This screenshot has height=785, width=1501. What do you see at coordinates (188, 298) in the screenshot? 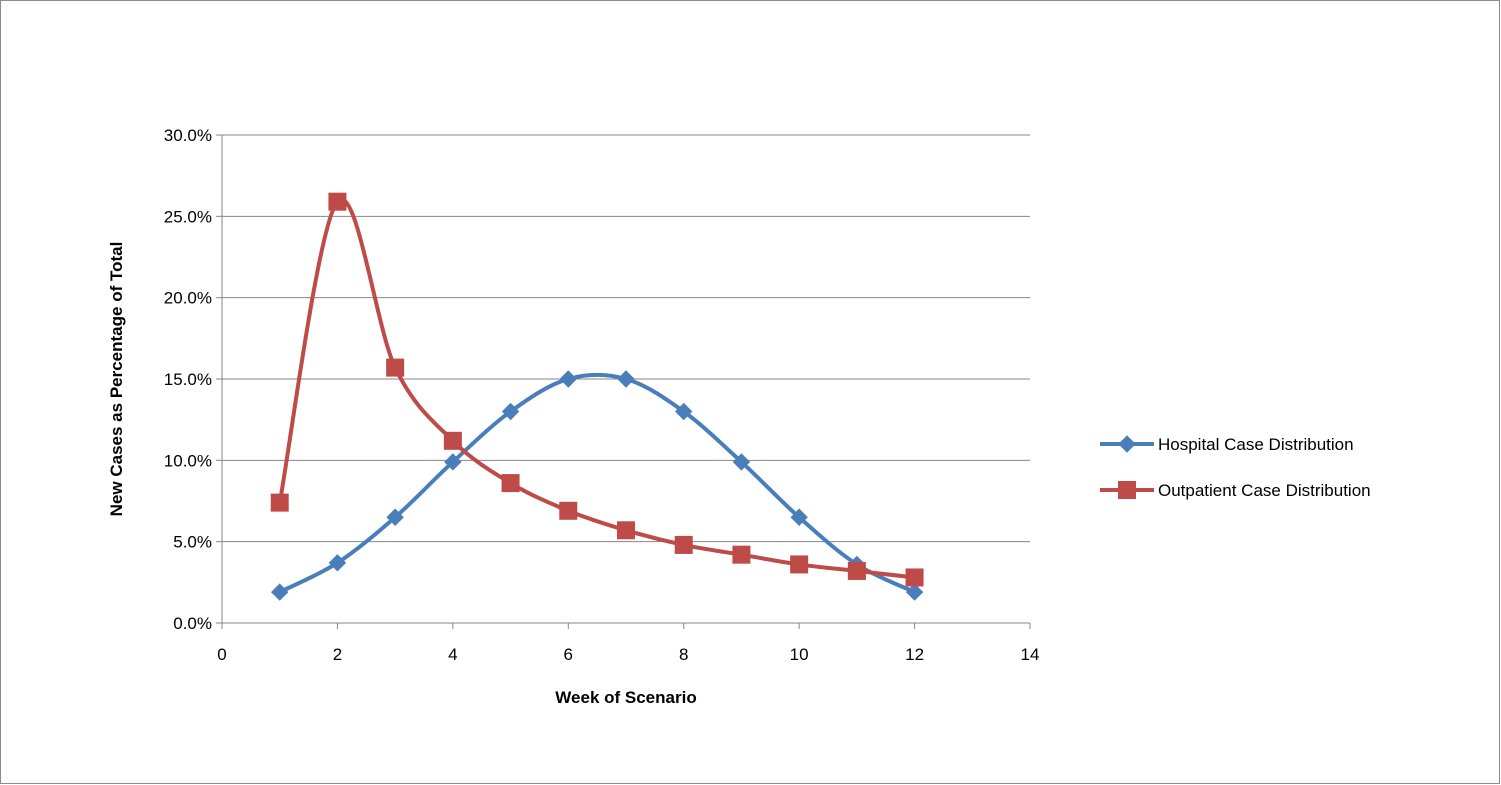
I see `y-tick-label: 20.0%` at bounding box center [188, 298].